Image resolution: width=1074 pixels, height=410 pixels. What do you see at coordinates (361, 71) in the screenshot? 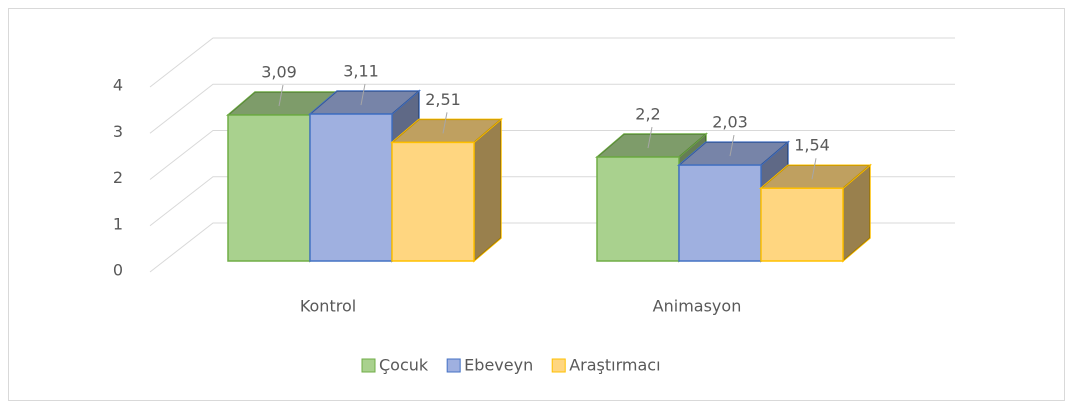
I see `value-label: 3,11` at bounding box center [361, 71].